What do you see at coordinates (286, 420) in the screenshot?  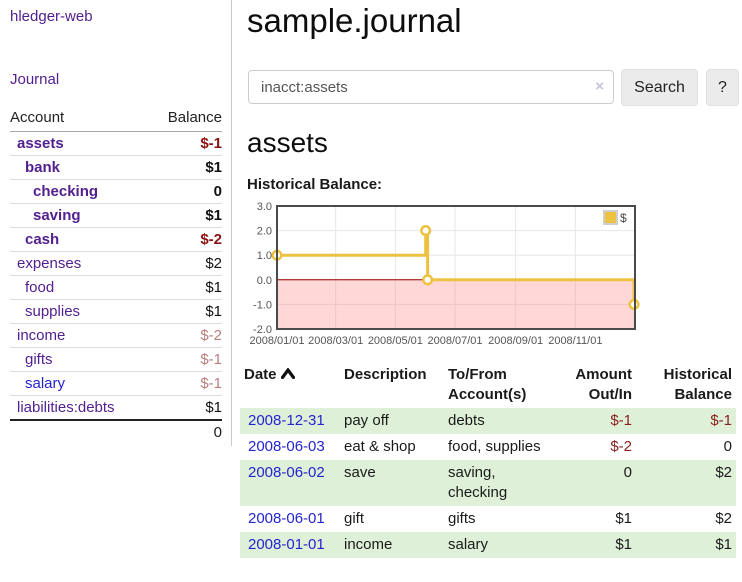 I see `transaction-date-link: 2008-12-31` at bounding box center [286, 420].